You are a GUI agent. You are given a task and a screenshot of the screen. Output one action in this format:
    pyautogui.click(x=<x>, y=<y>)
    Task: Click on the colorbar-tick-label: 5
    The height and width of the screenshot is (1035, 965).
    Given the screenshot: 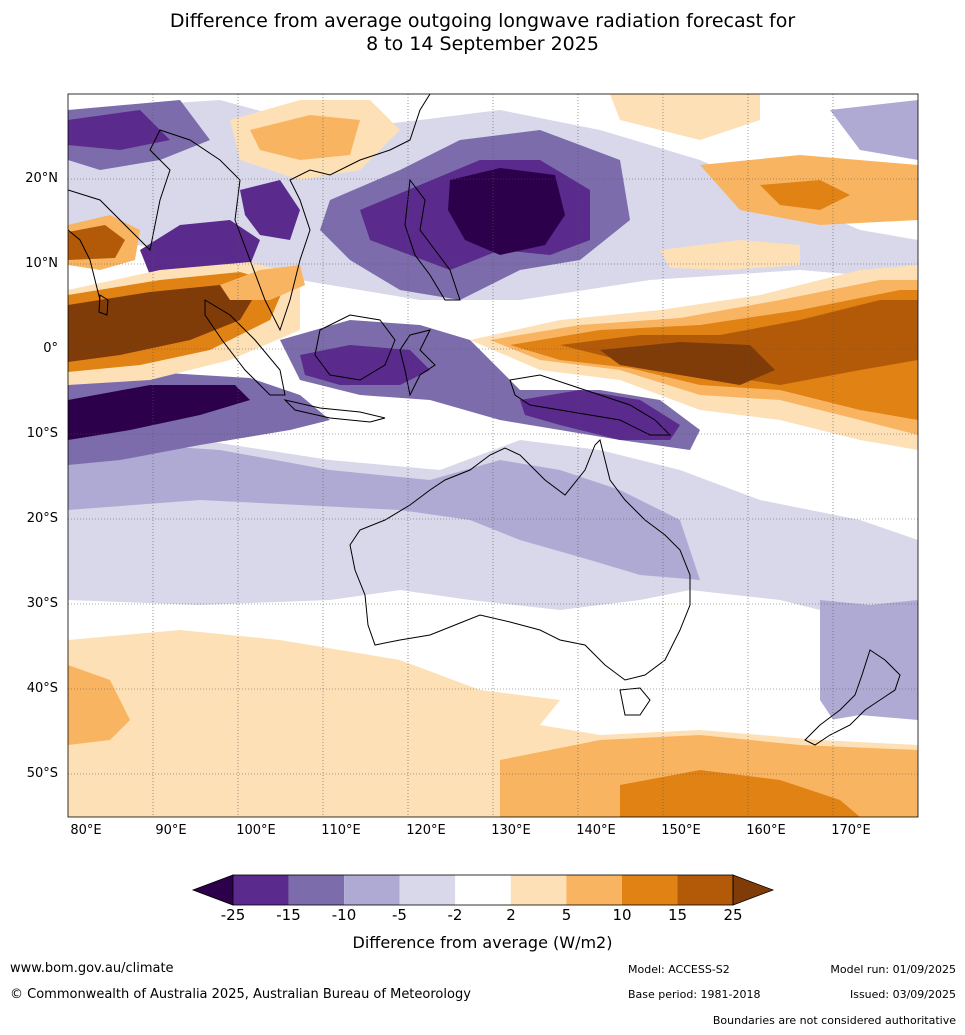 What is the action you would take?
    pyautogui.click(x=566, y=915)
    